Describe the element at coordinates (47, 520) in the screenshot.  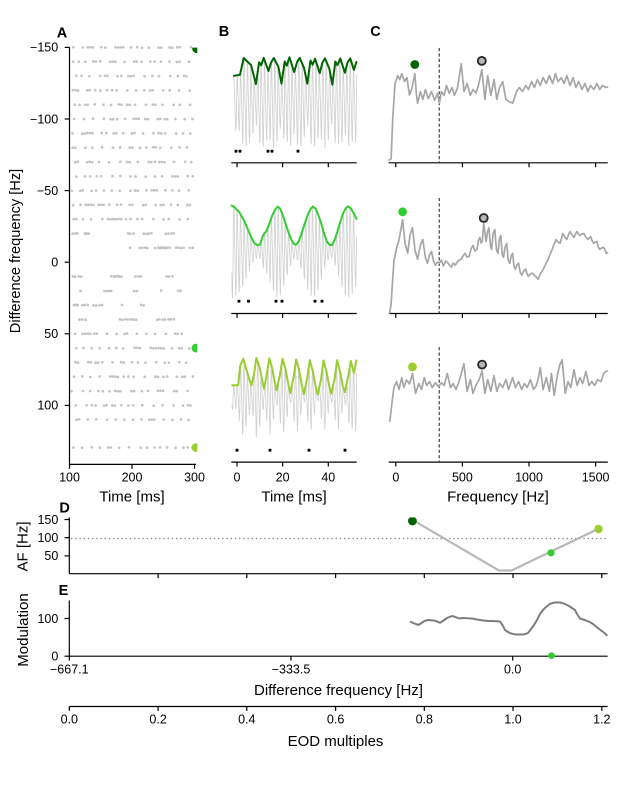
I see `svg-text: 150` at that location.